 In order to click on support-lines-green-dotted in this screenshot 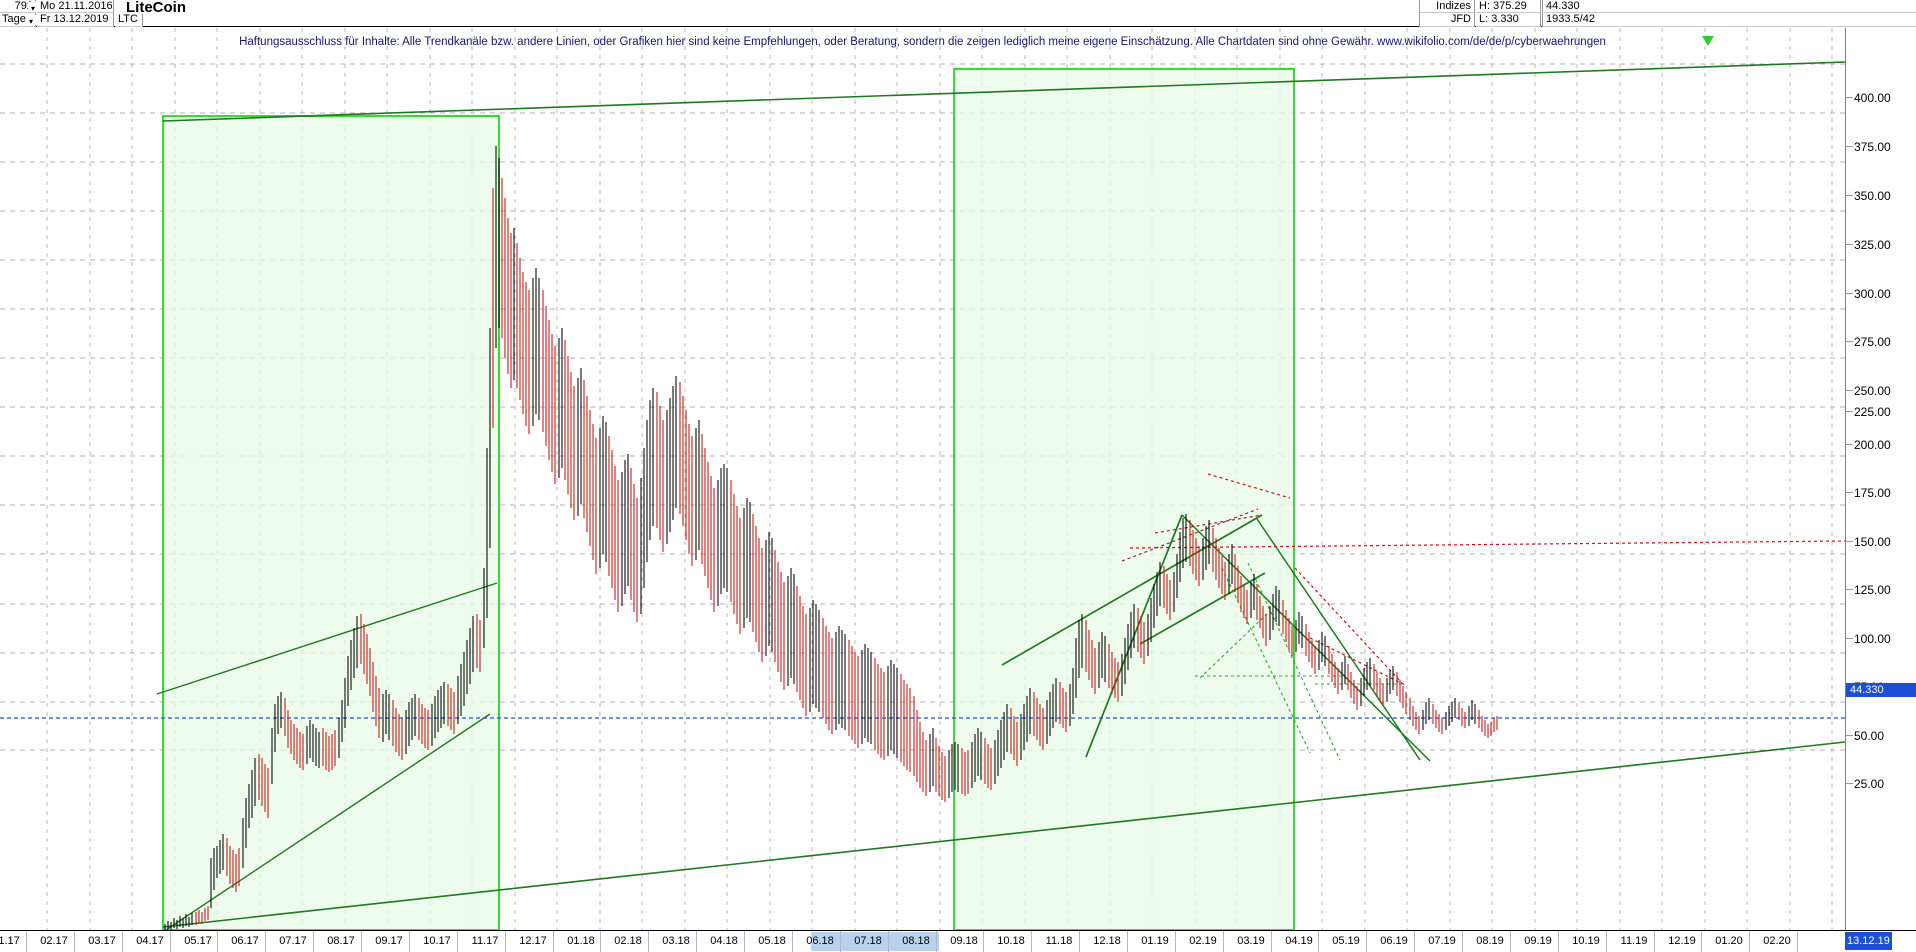, I will do `click(1300, 661)`.